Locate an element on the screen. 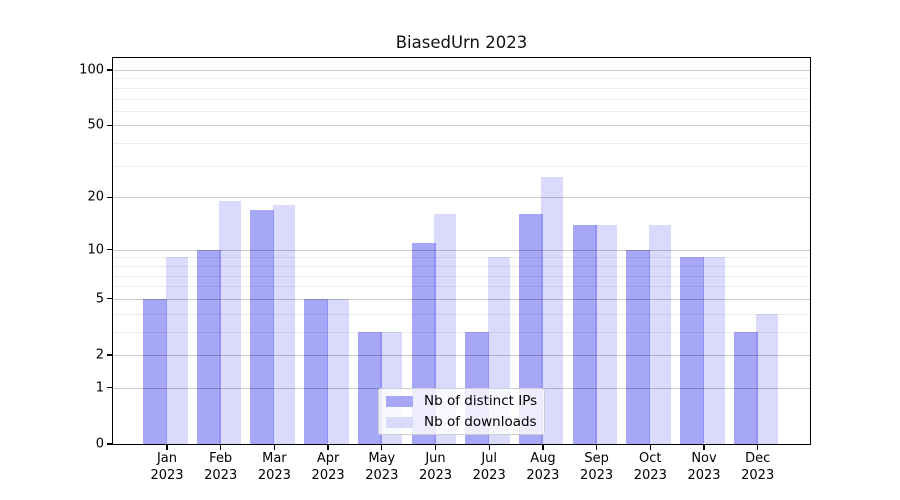 This screenshot has width=900, height=500. bar-downloads-oct is located at coordinates (659, 334).